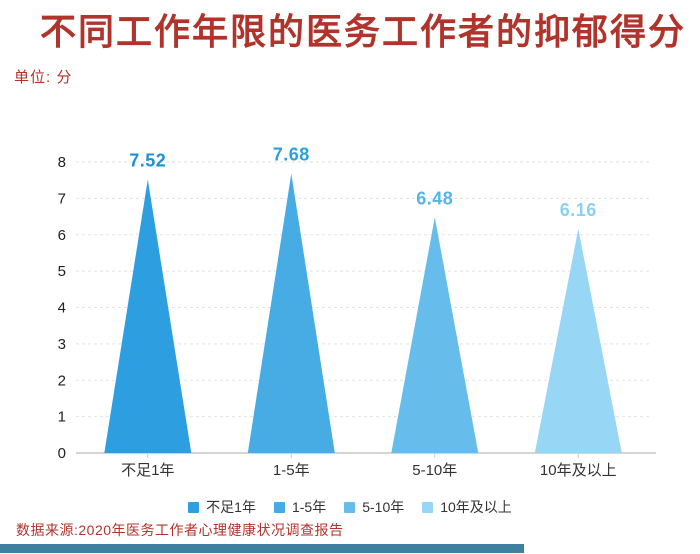  What do you see at coordinates (262, 548) in the screenshot?
I see `footer-bar` at bounding box center [262, 548].